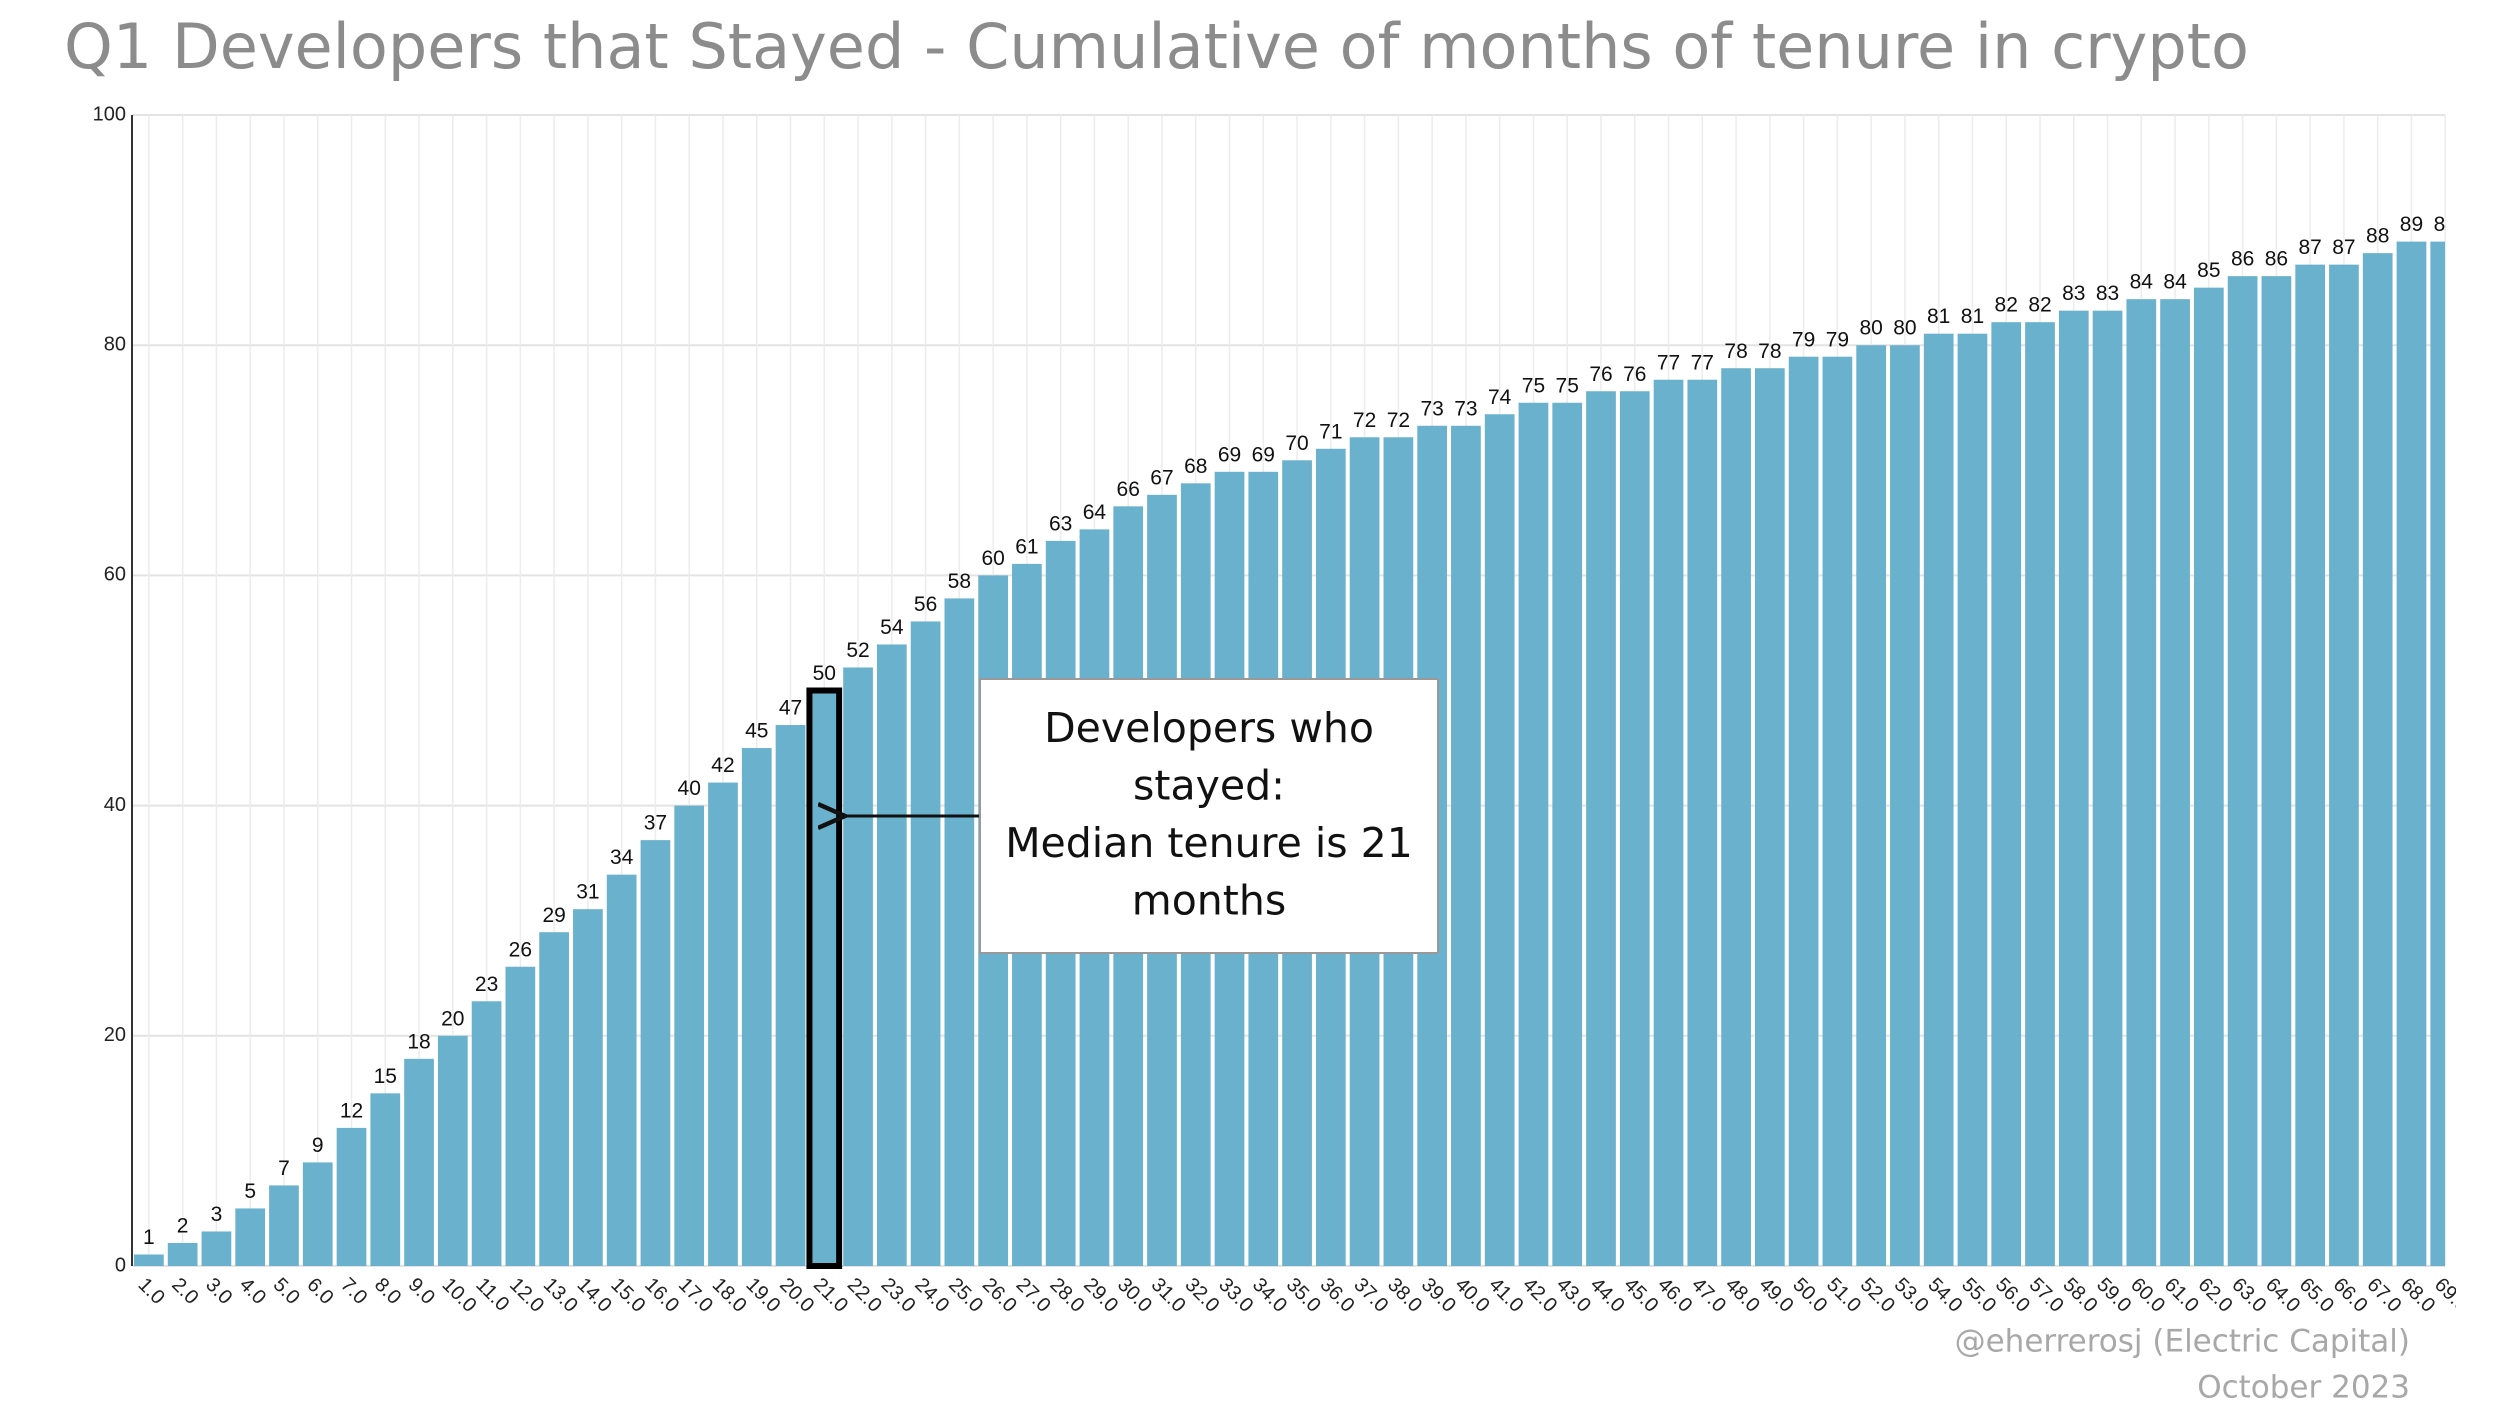 This screenshot has height=1420, width=2498. Describe the element at coordinates (729, 1295) in the screenshot. I see `x-tick-label: 18.0` at that location.